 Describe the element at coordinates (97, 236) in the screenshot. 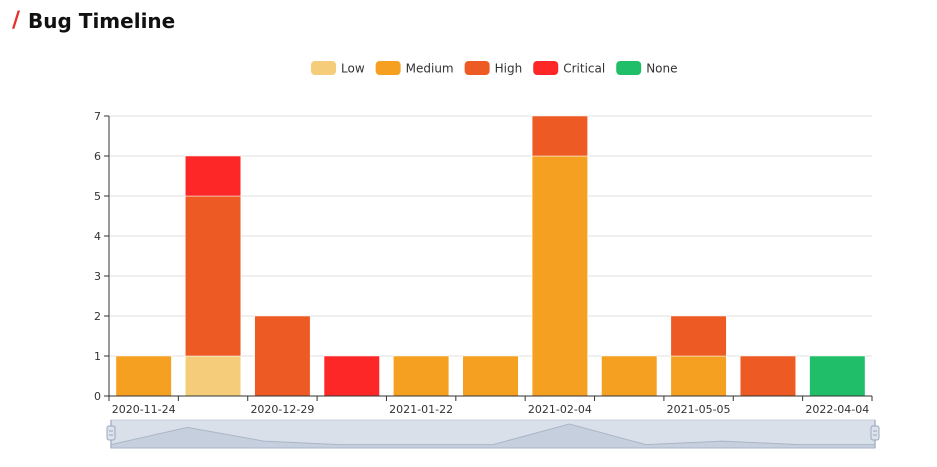

I see `y-tick-label: 4` at that location.